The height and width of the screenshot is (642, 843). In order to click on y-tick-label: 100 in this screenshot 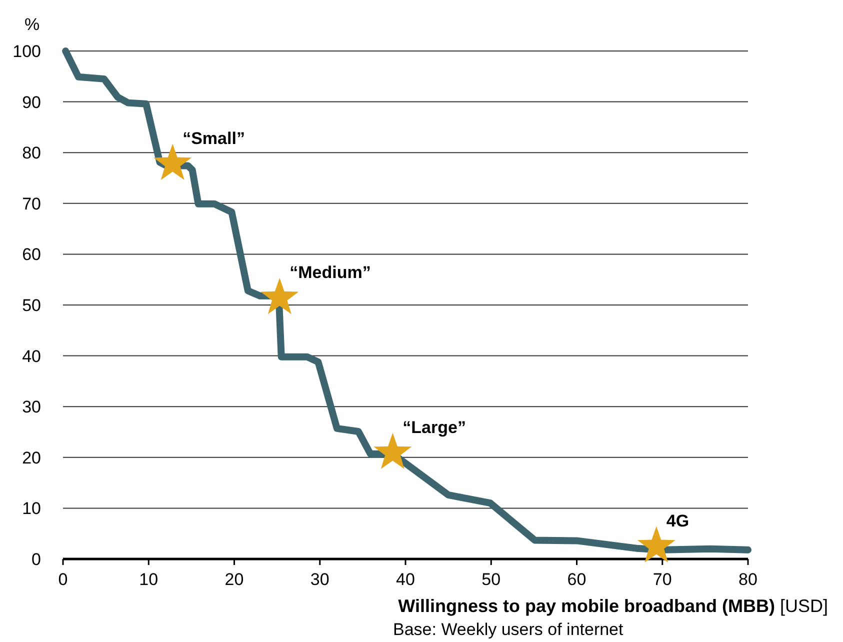, I will do `click(26, 51)`.